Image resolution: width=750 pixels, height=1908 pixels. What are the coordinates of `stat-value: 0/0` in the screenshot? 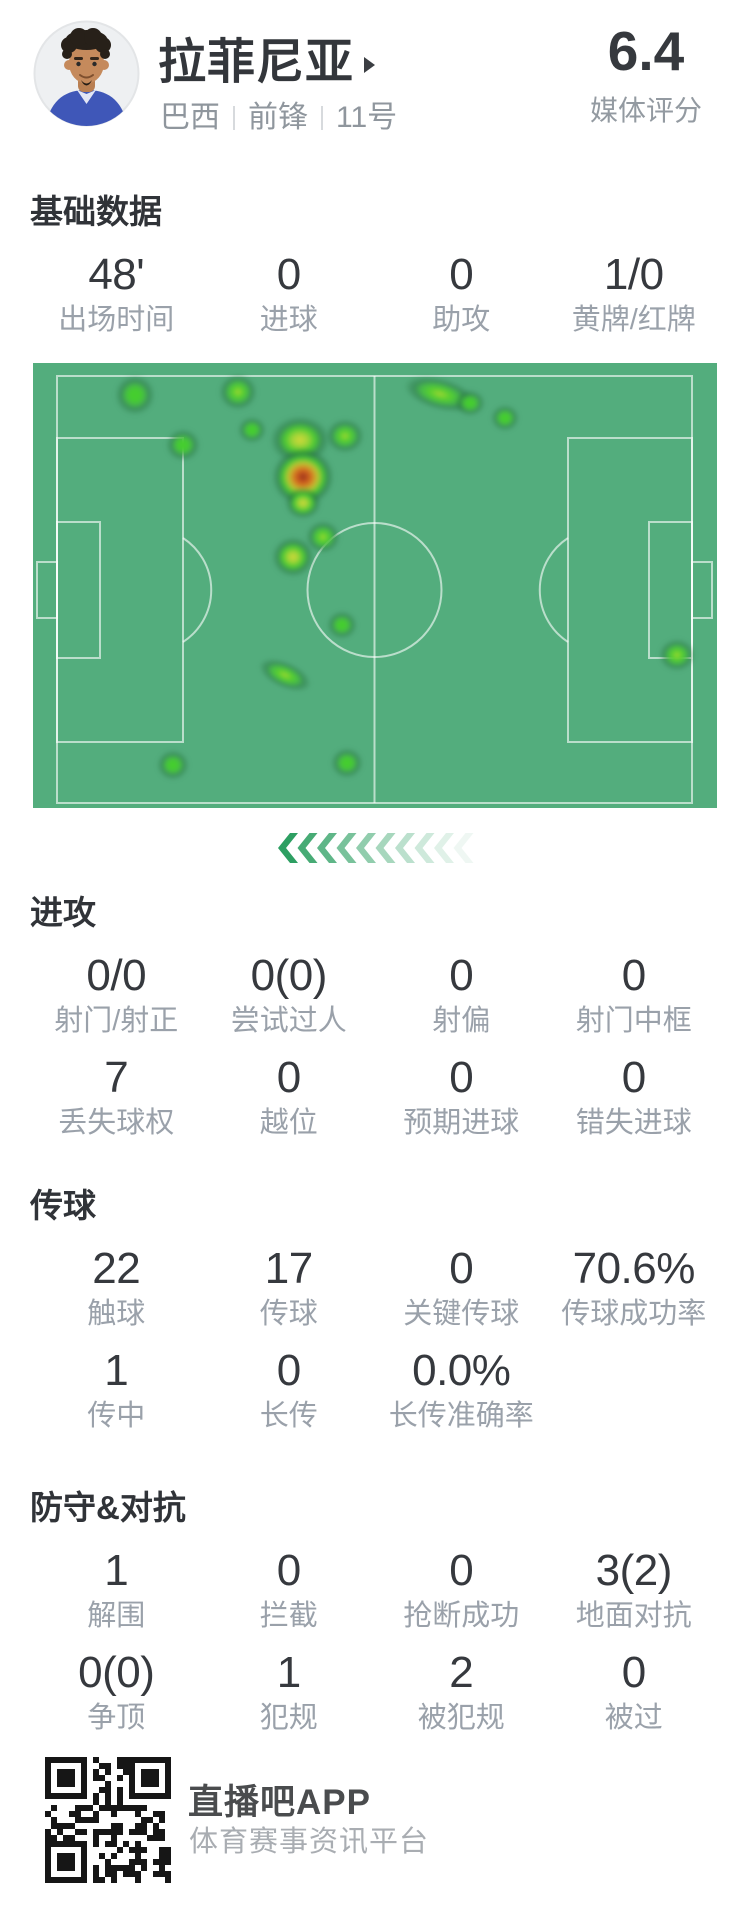 It's located at (116, 975).